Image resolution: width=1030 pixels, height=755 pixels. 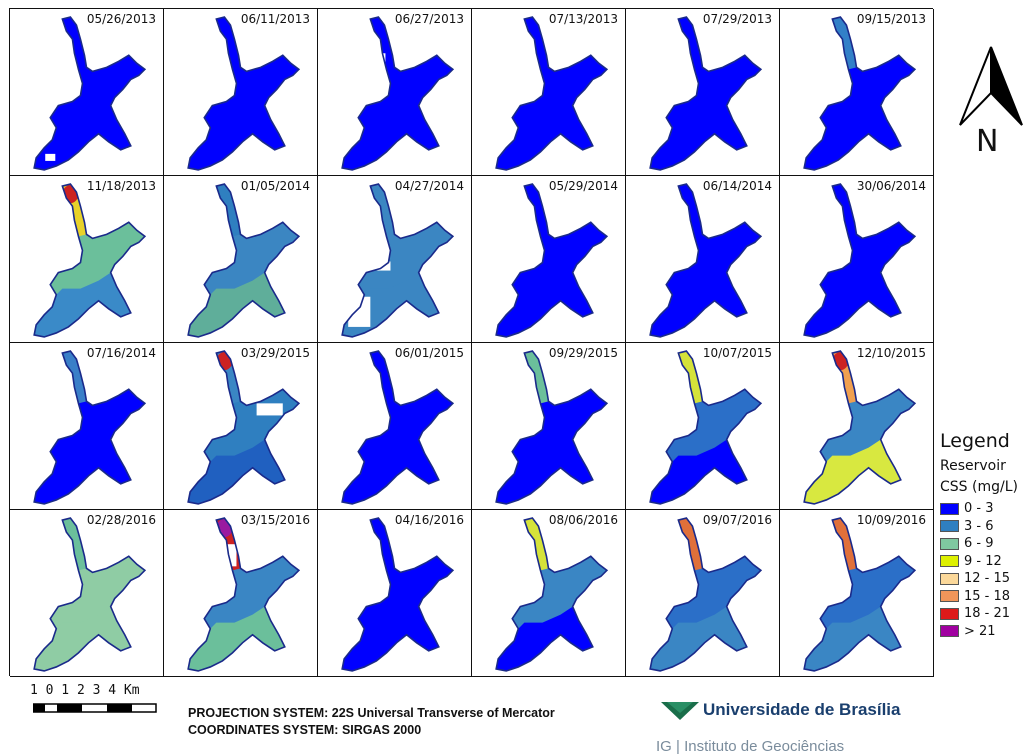 What do you see at coordinates (979, 509) in the screenshot?
I see `legend-label: 0 - 3` at bounding box center [979, 509].